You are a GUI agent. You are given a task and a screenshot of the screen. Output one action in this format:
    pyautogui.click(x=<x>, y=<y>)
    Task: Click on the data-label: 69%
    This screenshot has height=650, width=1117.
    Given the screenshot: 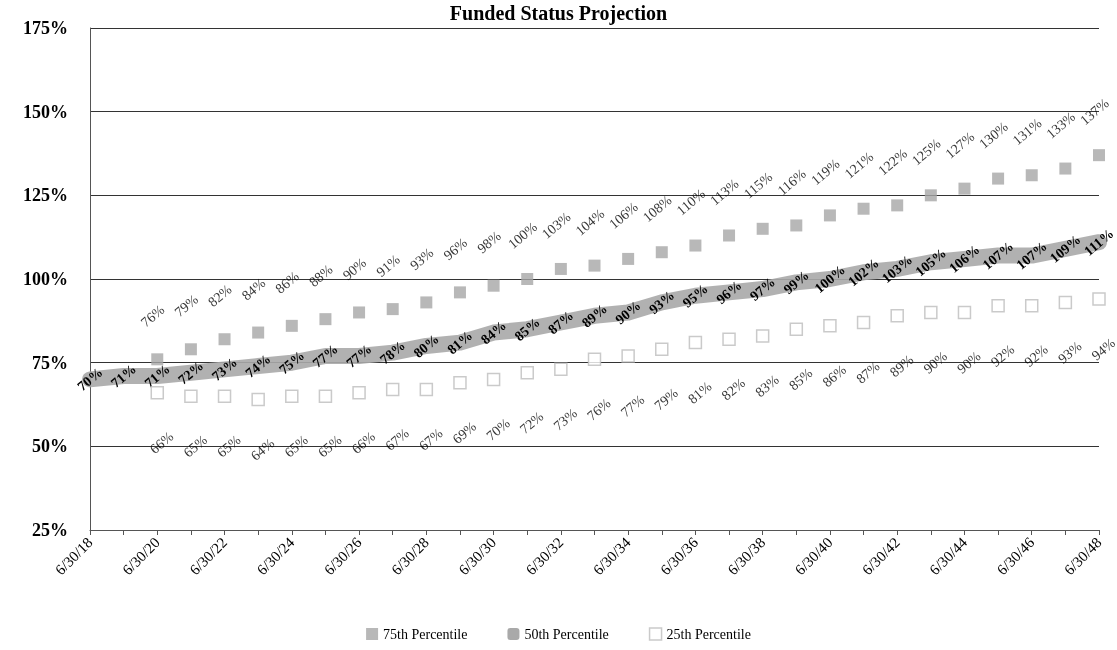 What is the action you would take?
    pyautogui.click(x=464, y=432)
    